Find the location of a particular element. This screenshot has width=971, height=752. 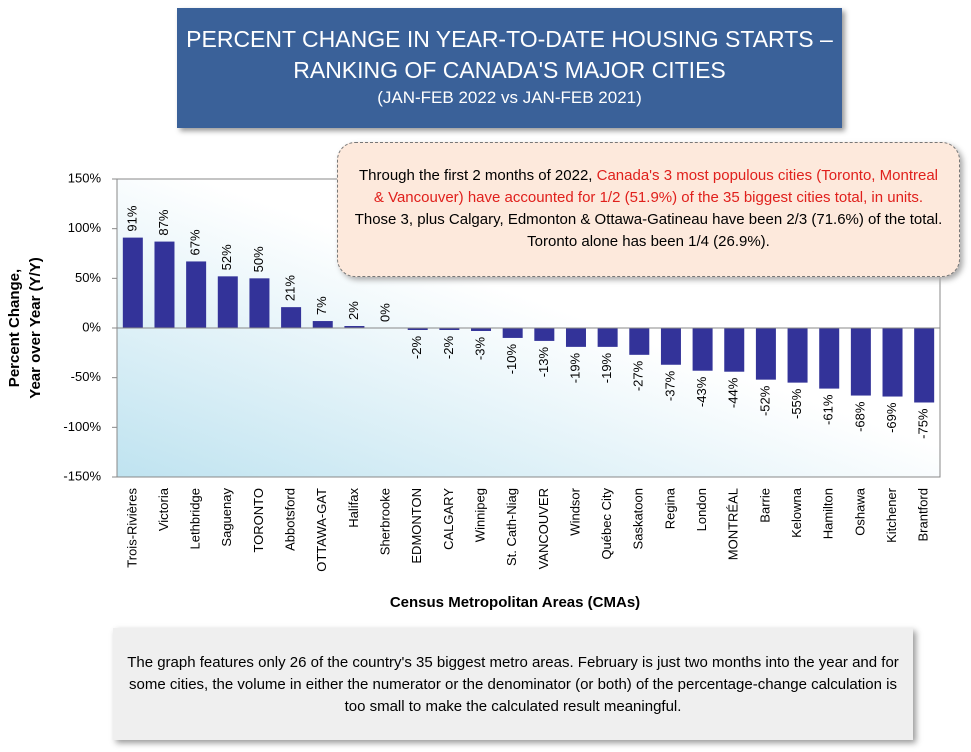

x-tick-label: Kelowna is located at coordinates (796, 512).